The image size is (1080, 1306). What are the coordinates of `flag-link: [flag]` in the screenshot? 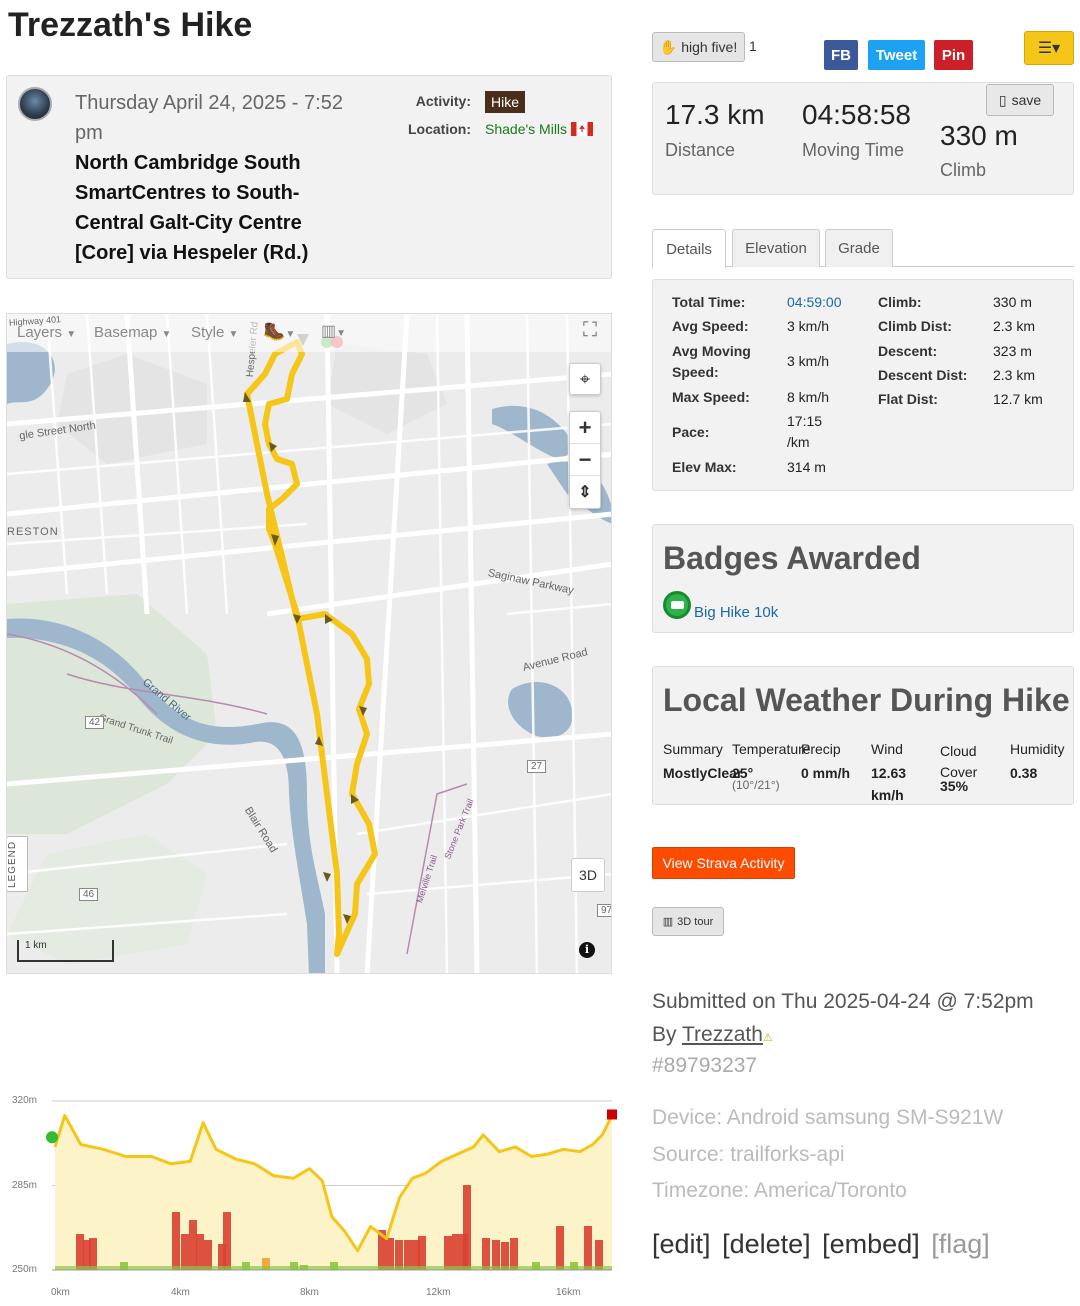 It's located at (960, 1244).